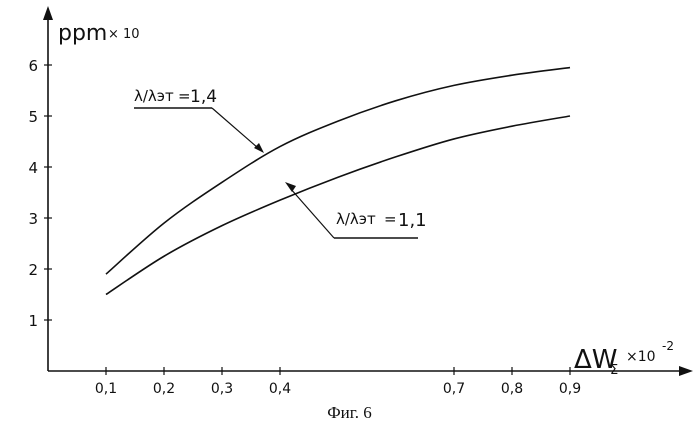 The height and width of the screenshot is (429, 699). Describe the element at coordinates (33, 66) in the screenshot. I see `y-tick-label: 6` at that location.